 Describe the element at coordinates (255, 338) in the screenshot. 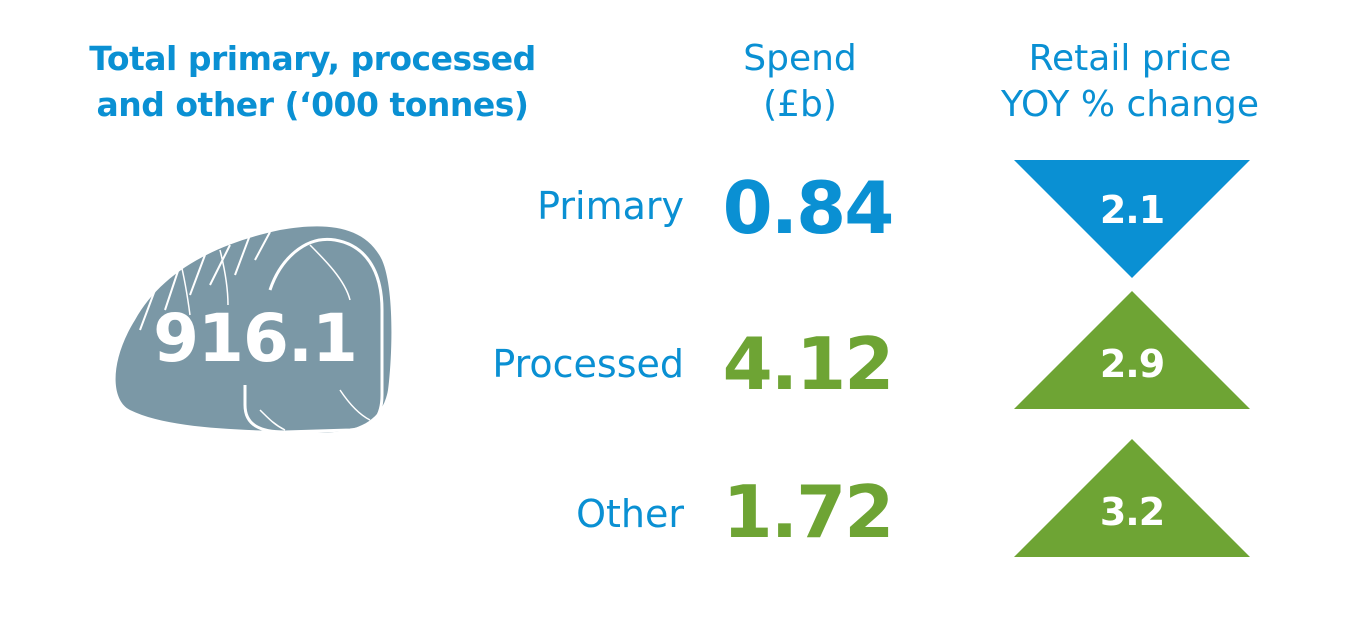

I see `total-tonnes-value: 916.1` at that location.